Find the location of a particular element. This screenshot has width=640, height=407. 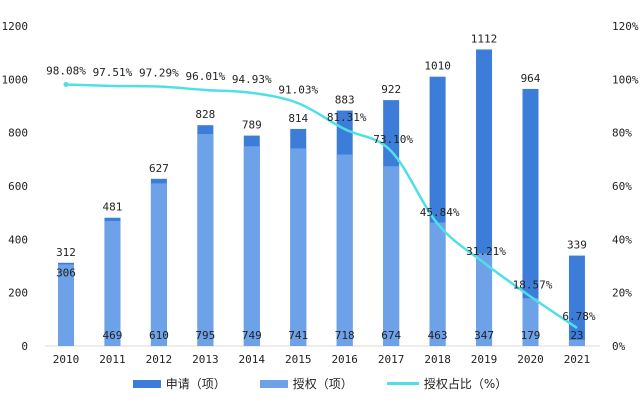

legend-item-ratio: 授权占比（%） is located at coordinates (447, 383).